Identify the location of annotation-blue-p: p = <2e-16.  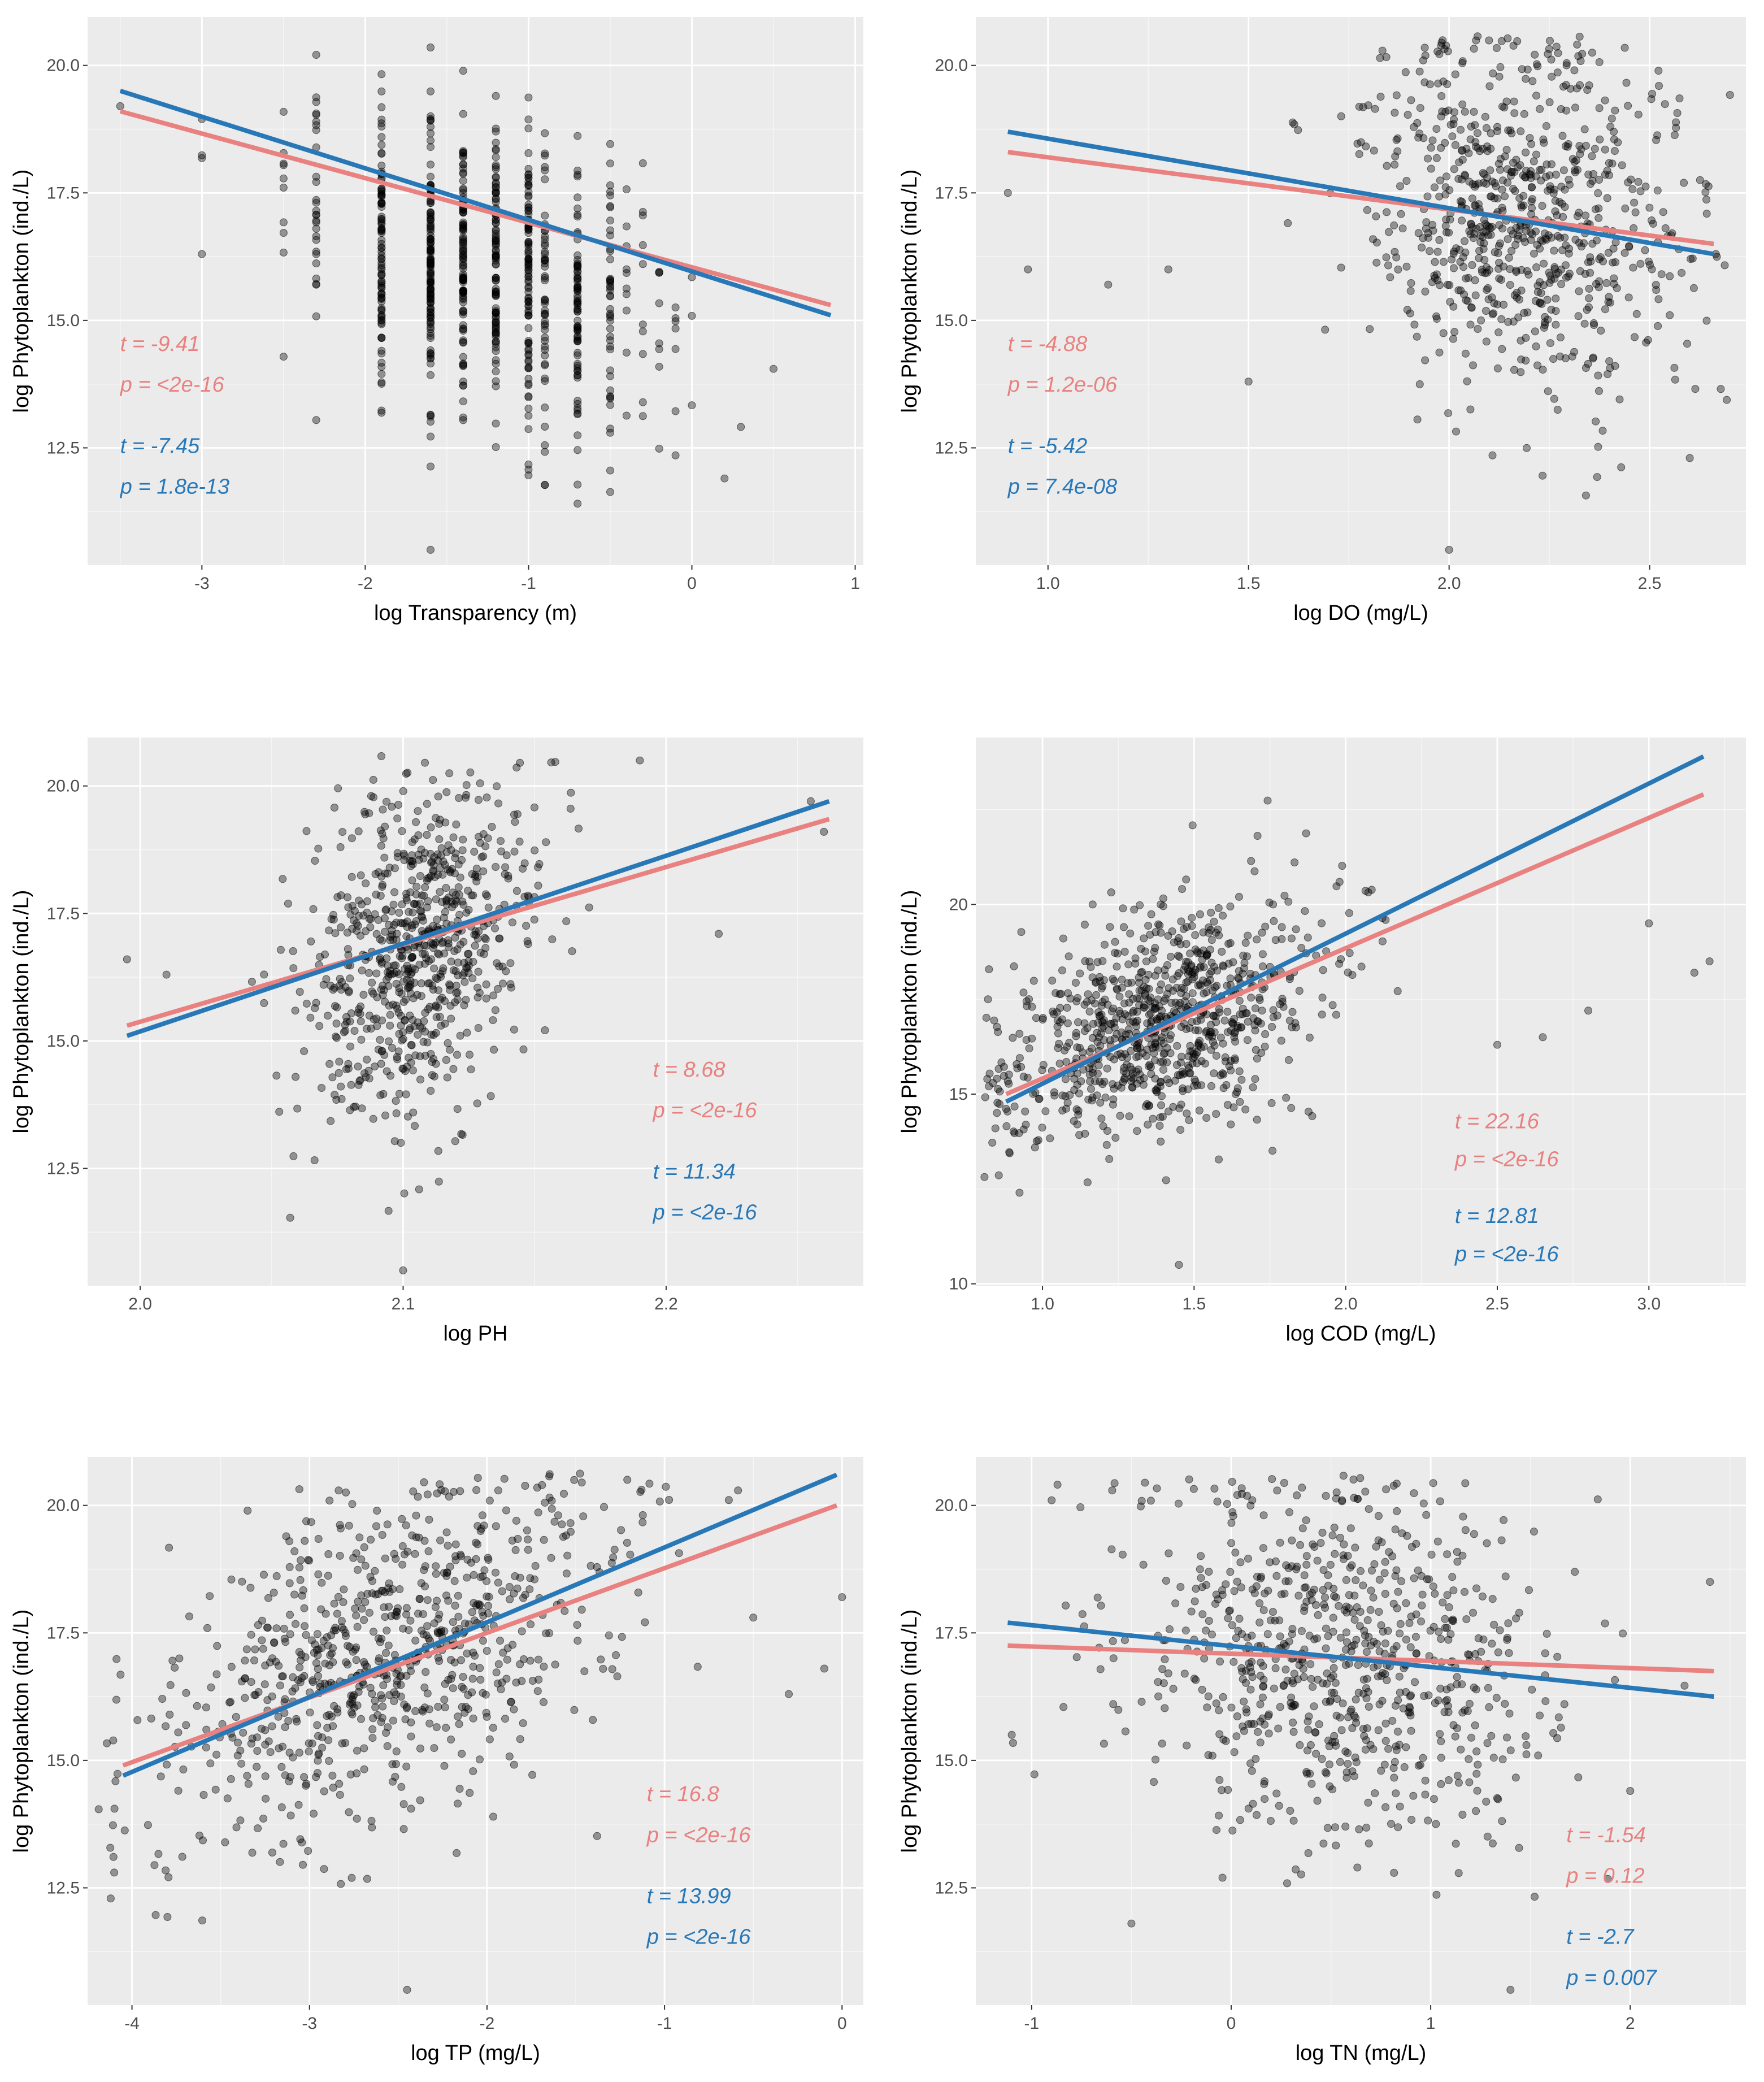
(698, 1937).